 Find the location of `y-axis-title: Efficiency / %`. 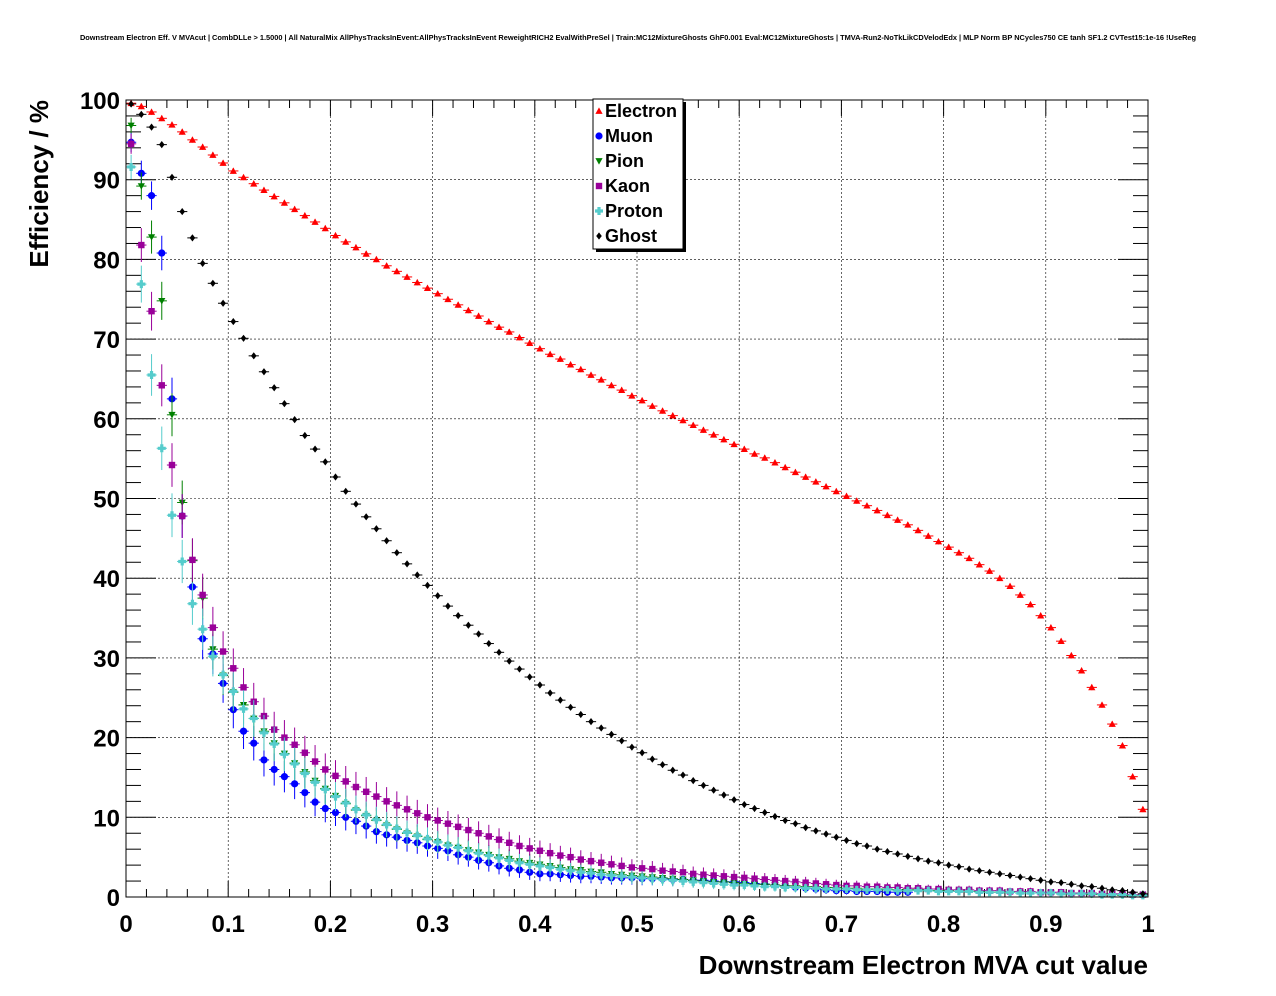

y-axis-title: Efficiency / % is located at coordinates (39, 184).